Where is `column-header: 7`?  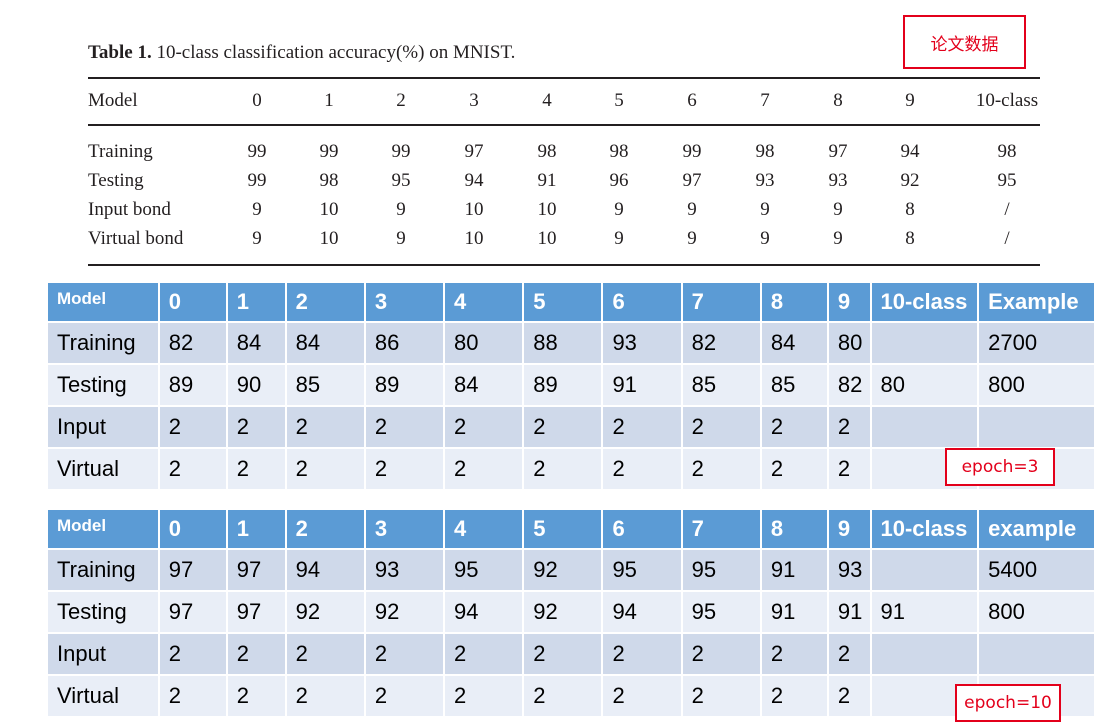 column-header: 7 is located at coordinates (722, 530).